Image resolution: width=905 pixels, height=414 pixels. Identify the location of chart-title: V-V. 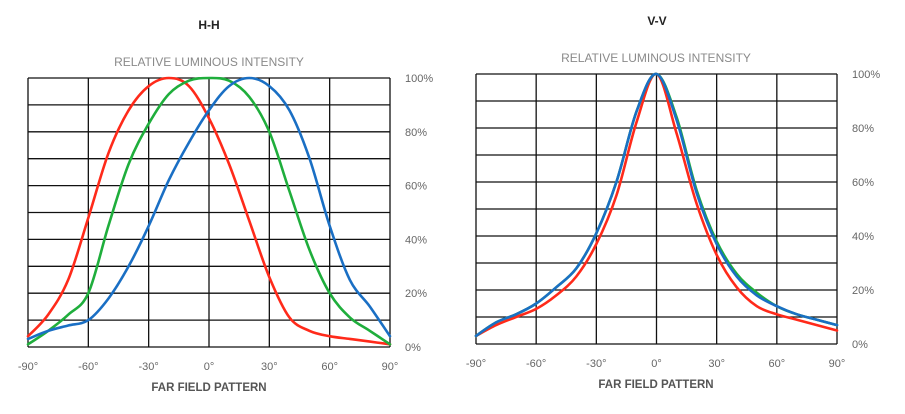
(656, 21).